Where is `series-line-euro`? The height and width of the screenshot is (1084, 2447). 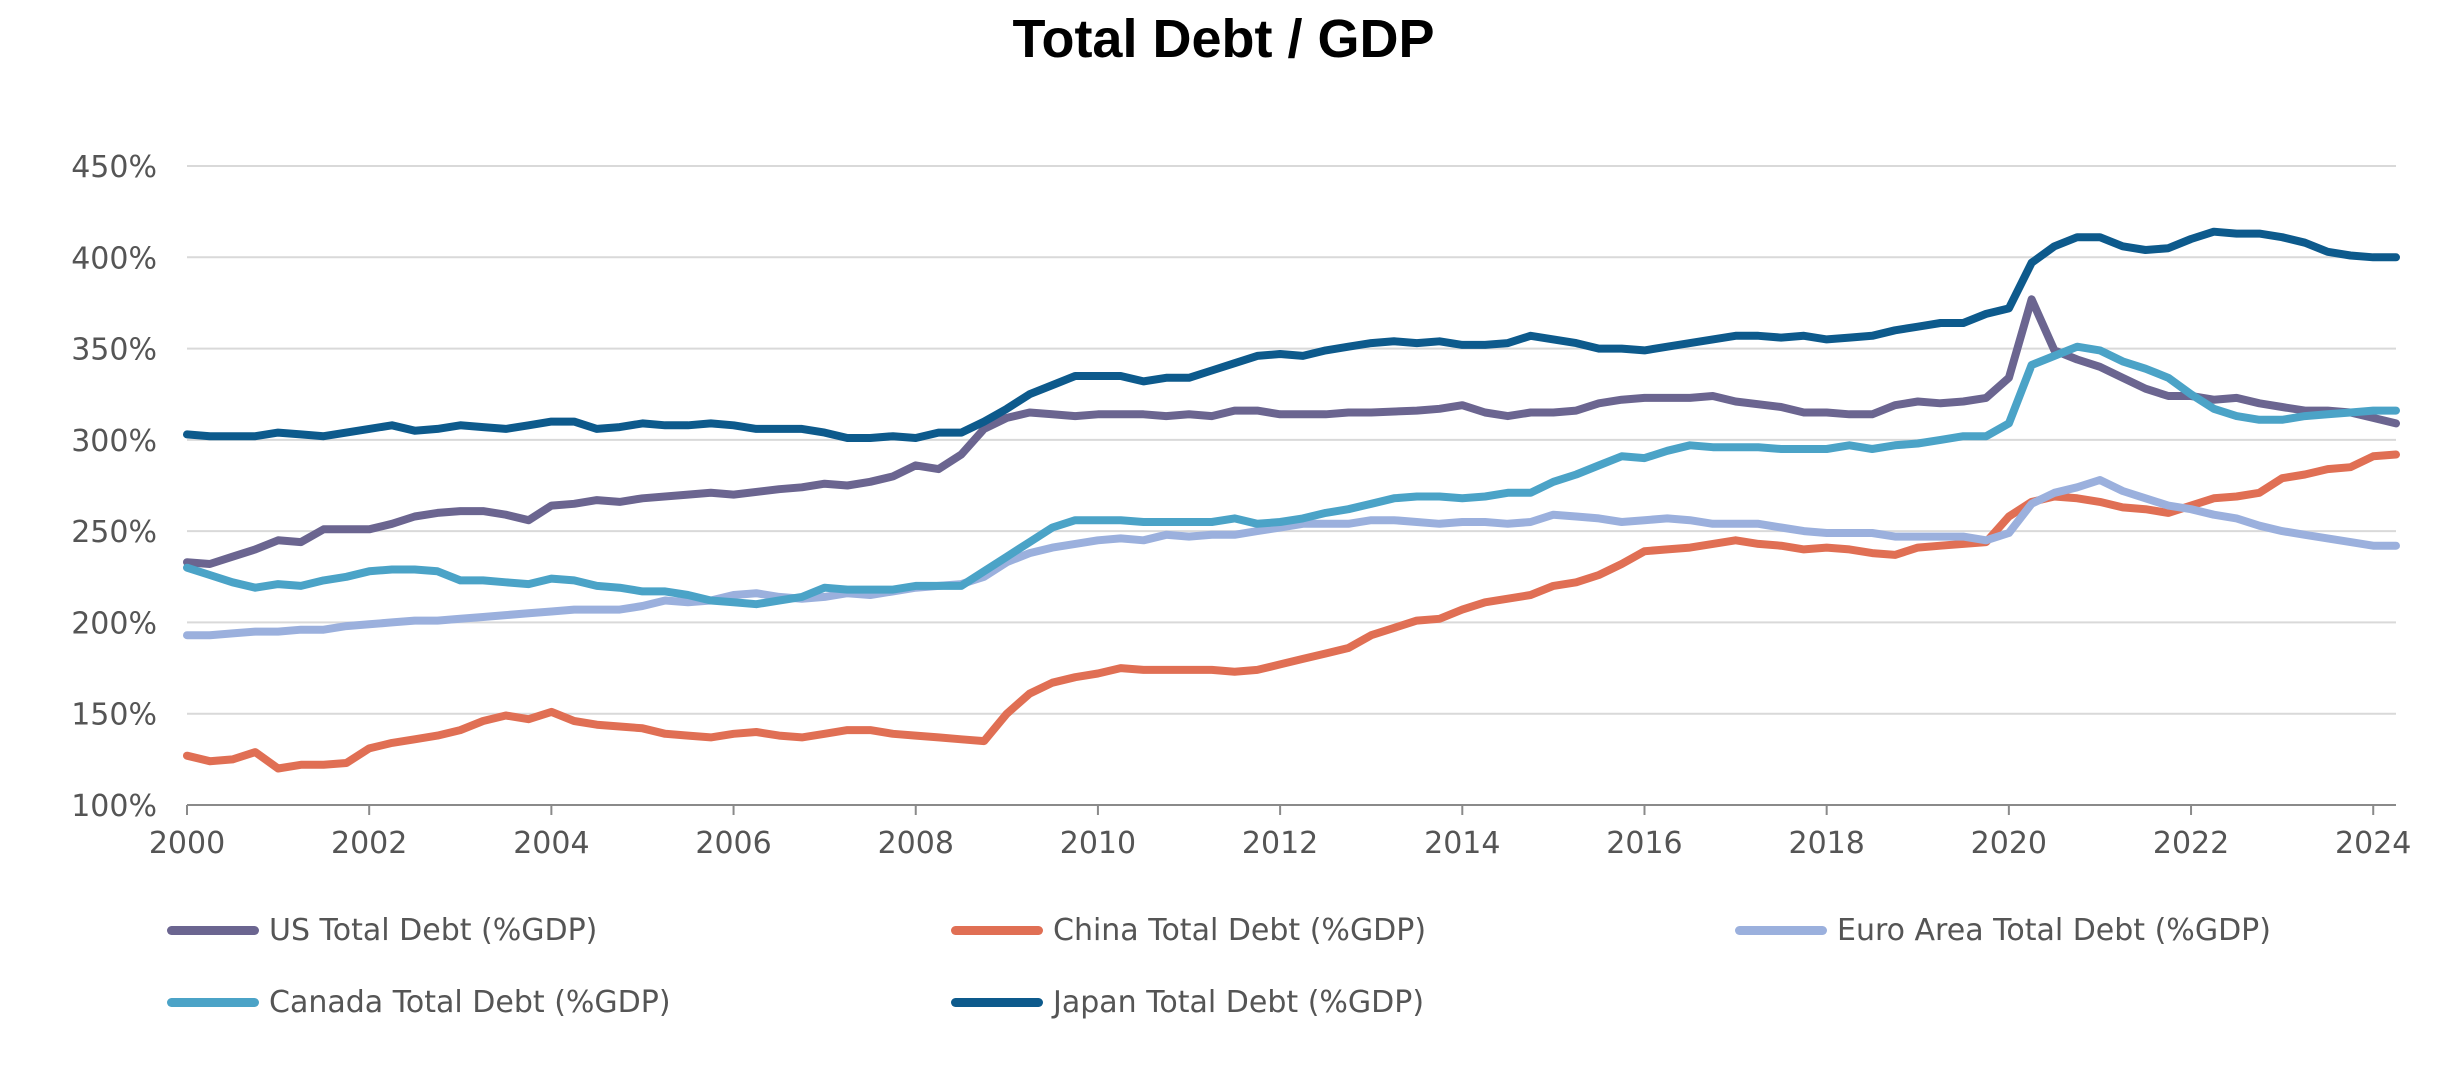 series-line-euro is located at coordinates (1291, 558).